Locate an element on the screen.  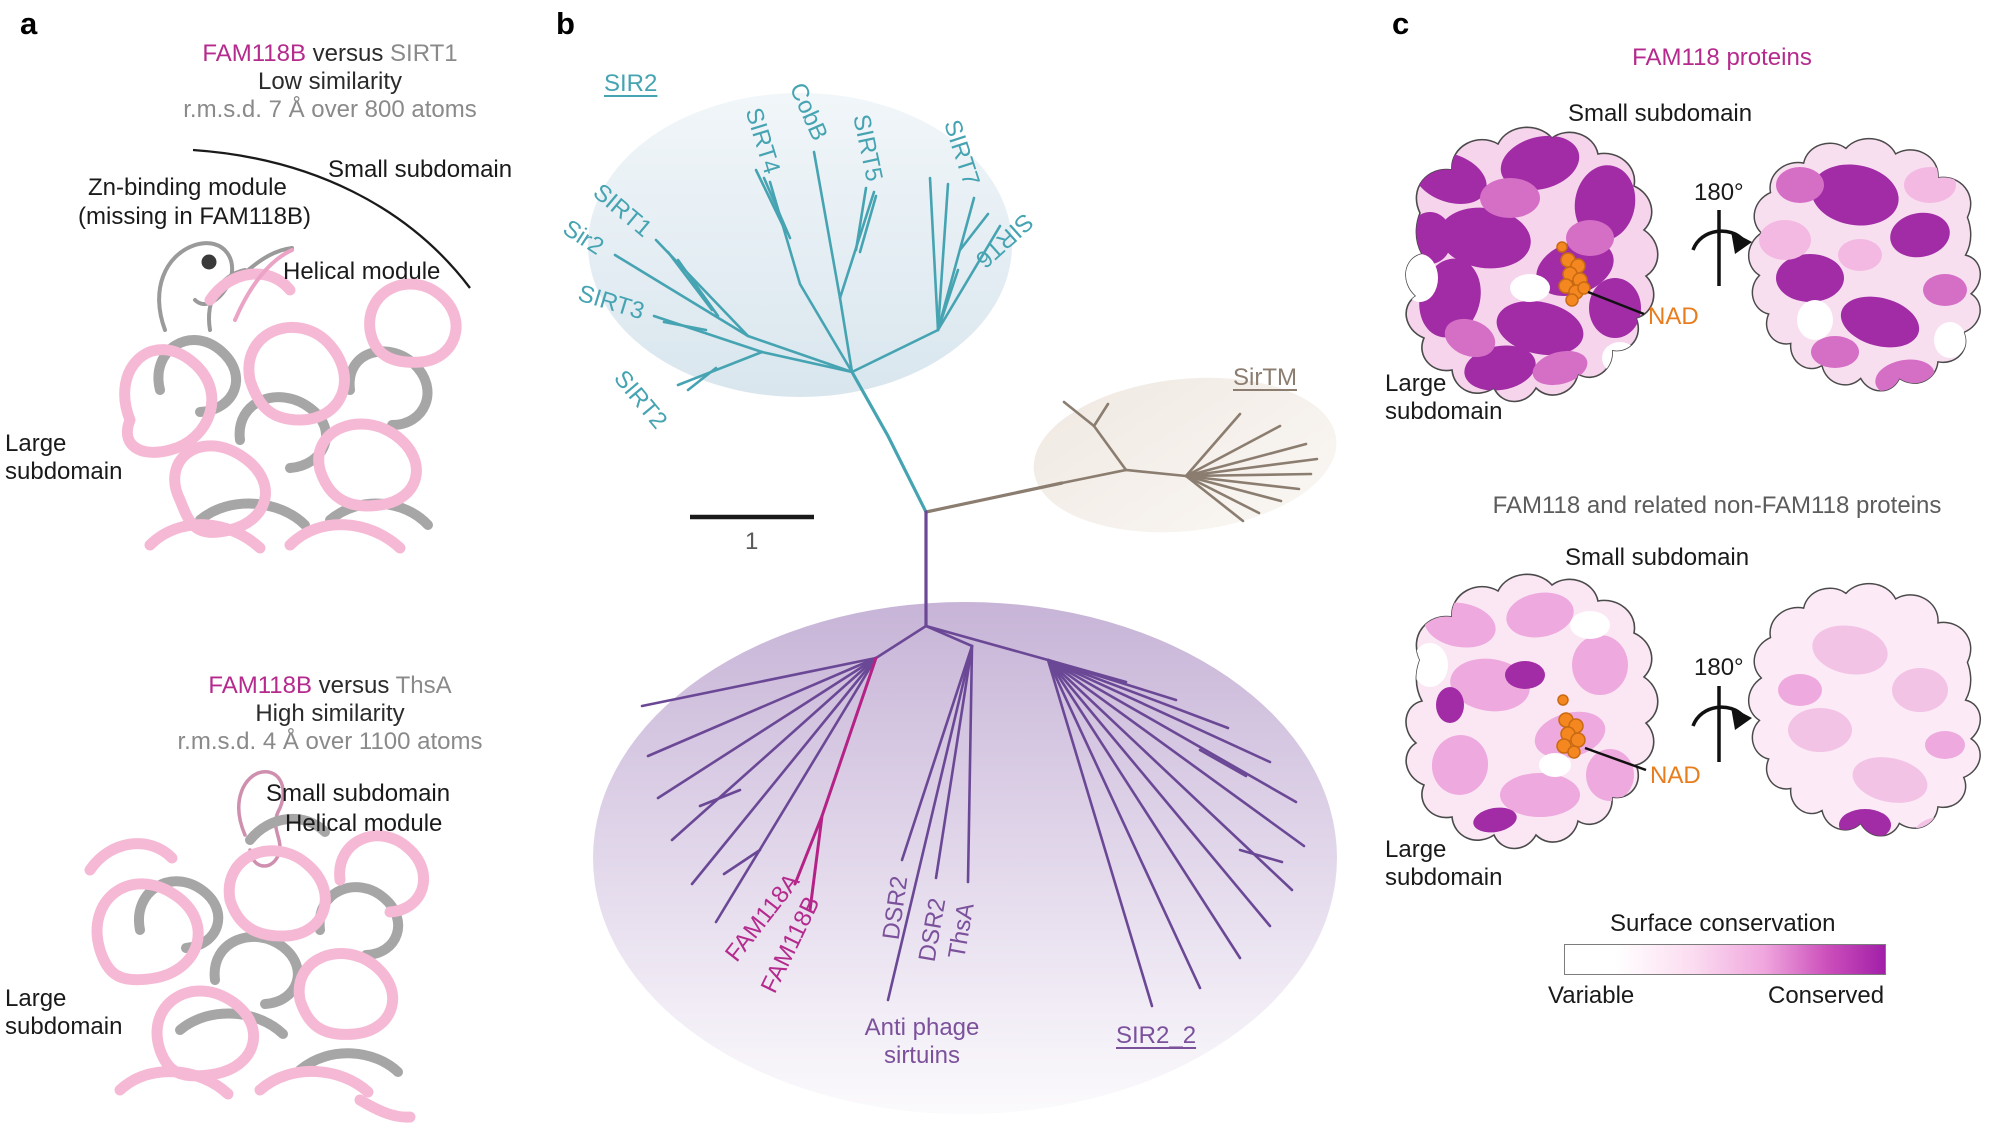
clade-label-sir2: SIR2 is located at coordinates (631, 83).